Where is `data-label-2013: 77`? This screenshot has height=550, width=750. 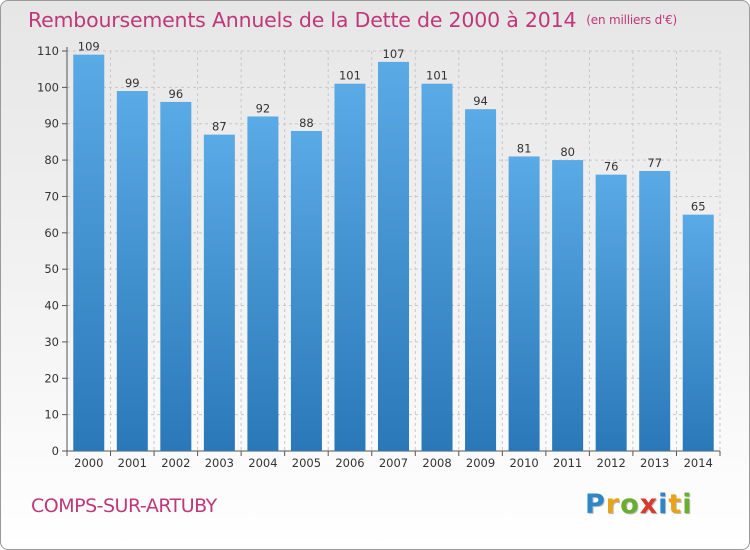
data-label-2013: 77 is located at coordinates (654, 163).